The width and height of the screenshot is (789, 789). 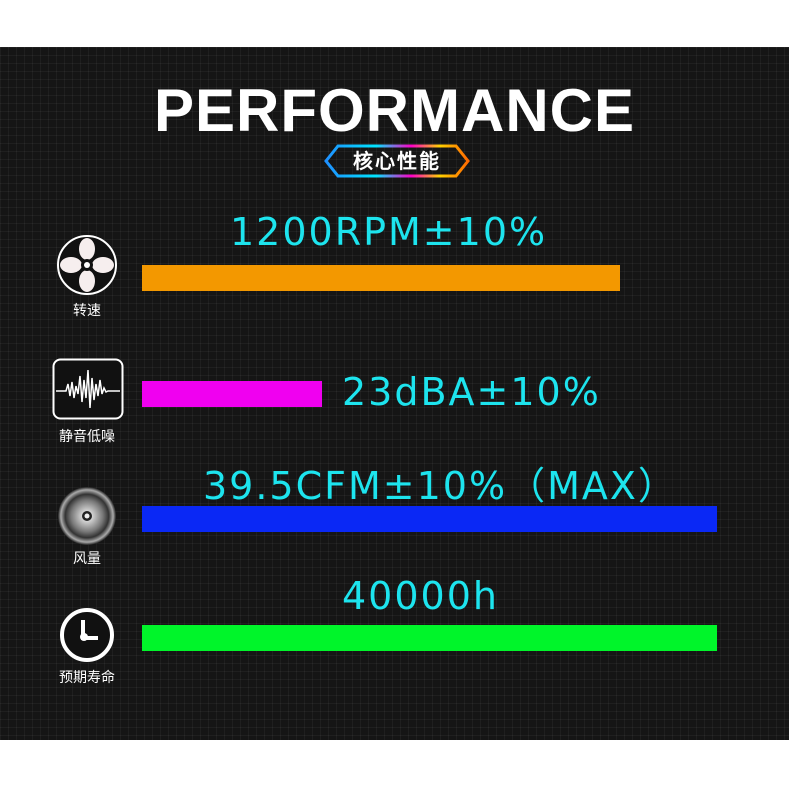 What do you see at coordinates (87, 559) in the screenshot?
I see `airflow-label: 风量` at bounding box center [87, 559].